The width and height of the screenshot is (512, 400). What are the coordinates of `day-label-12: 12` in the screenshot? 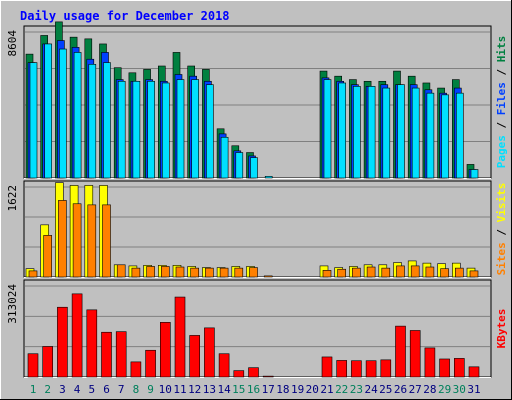 It's located at (194, 389).